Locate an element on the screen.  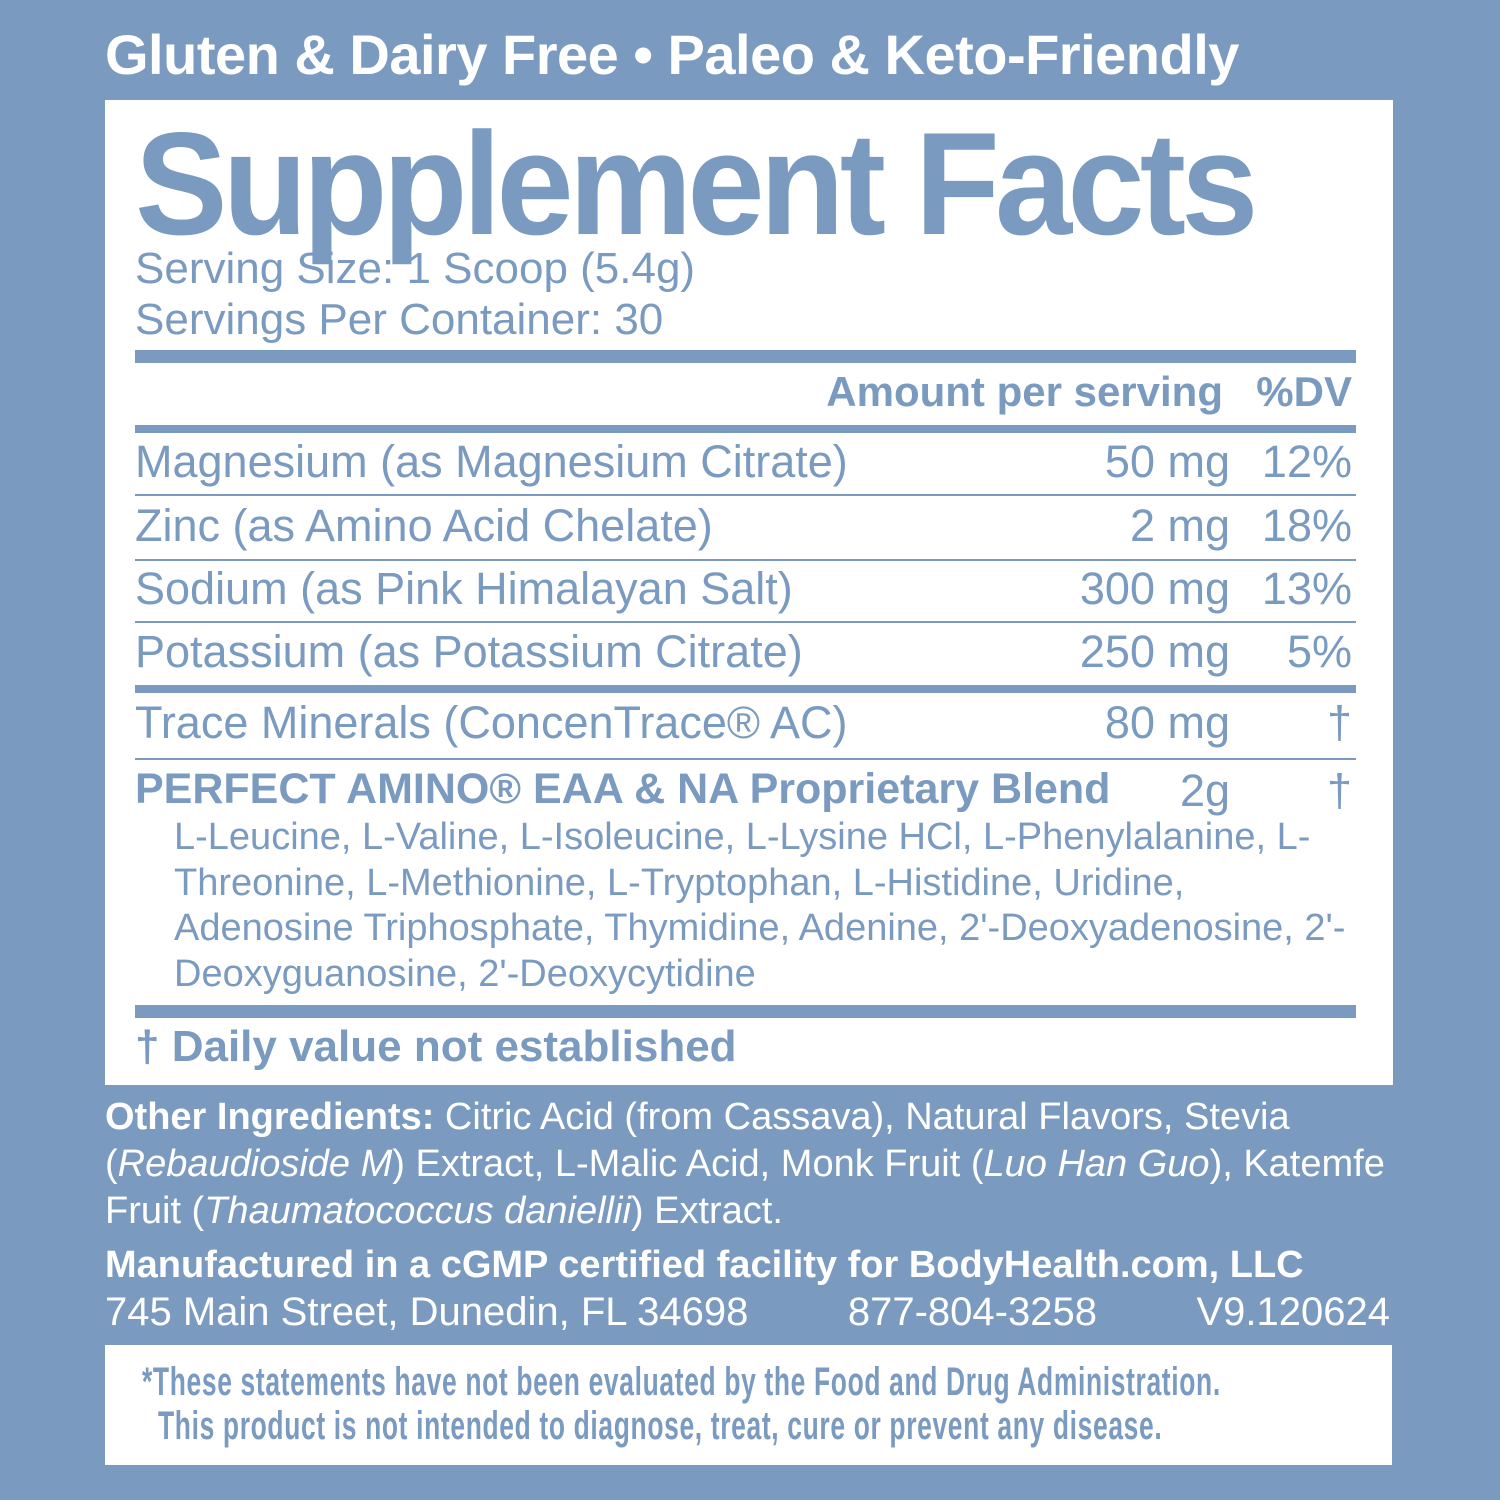
other-text: ), Katemfe Fruit ( is located at coordinates (745, 1187).